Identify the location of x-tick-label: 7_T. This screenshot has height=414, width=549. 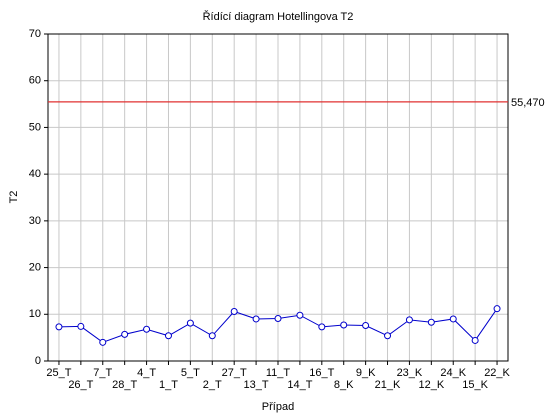
(102, 373).